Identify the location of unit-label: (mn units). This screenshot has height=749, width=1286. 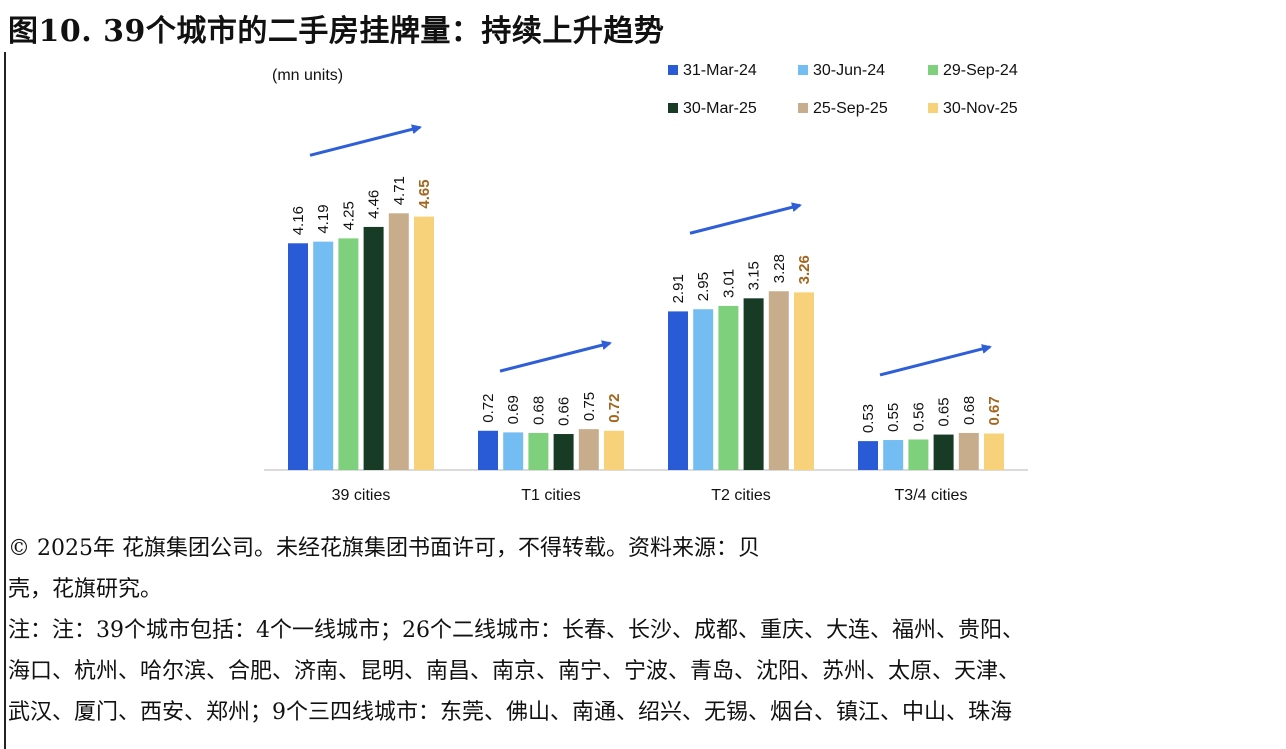
(307, 75).